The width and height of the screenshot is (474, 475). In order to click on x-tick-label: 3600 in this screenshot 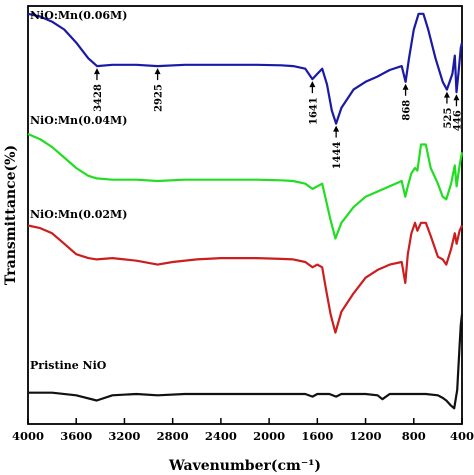, I will do `click(76, 436)`.